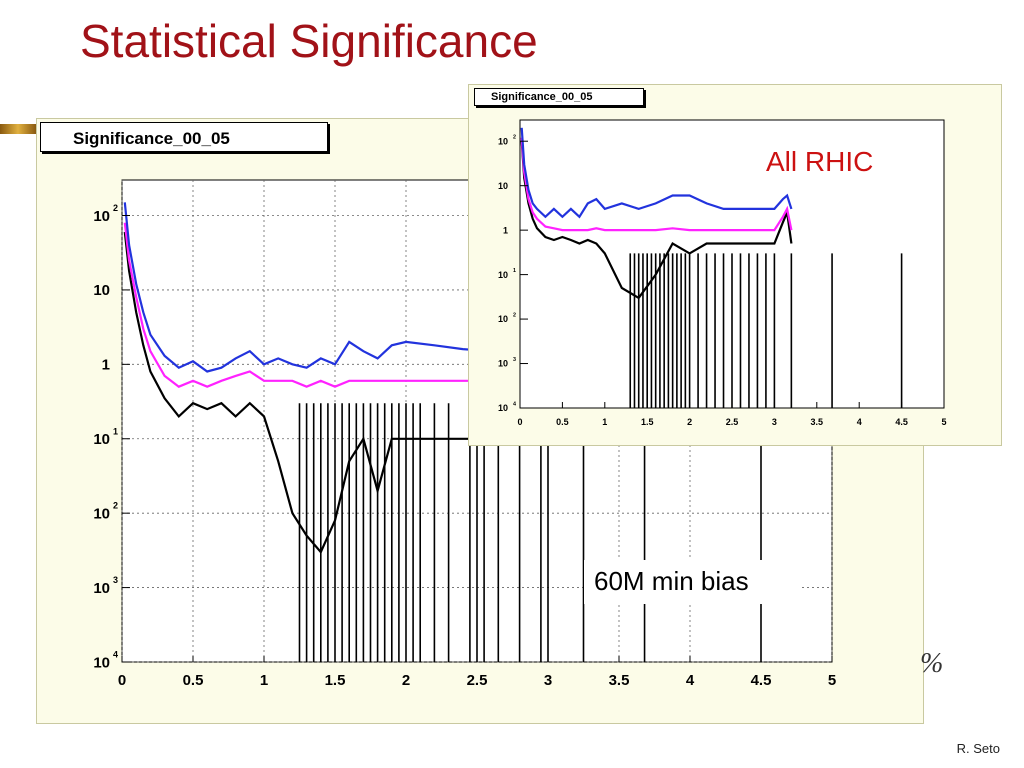  I want to click on series-line-black, so click(656, 220).